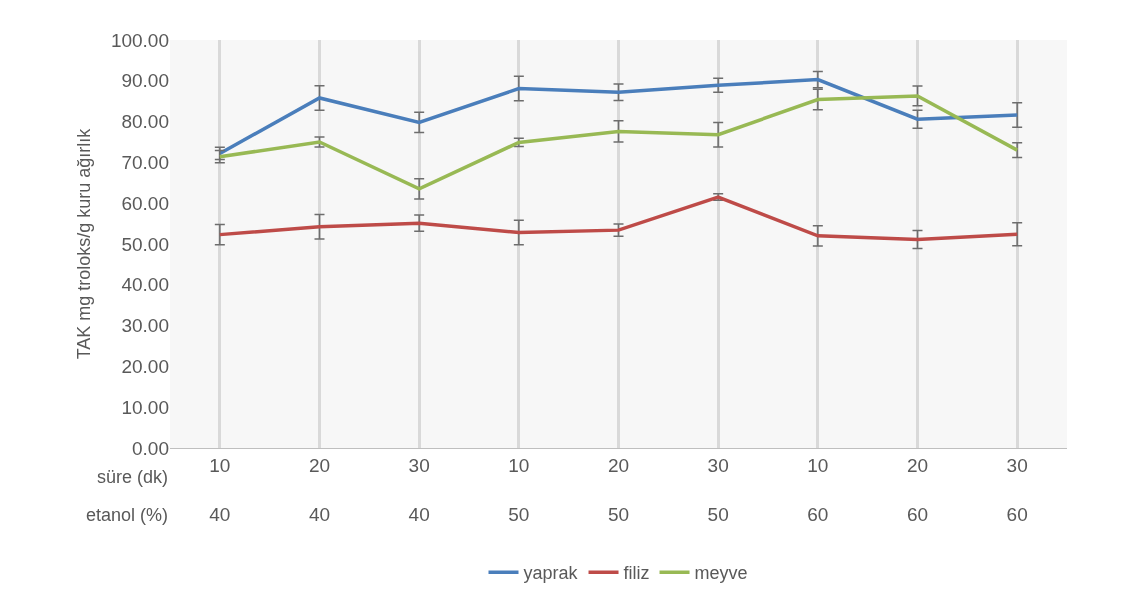  What do you see at coordinates (551, 573) in the screenshot?
I see `legend-label: yaprak` at bounding box center [551, 573].